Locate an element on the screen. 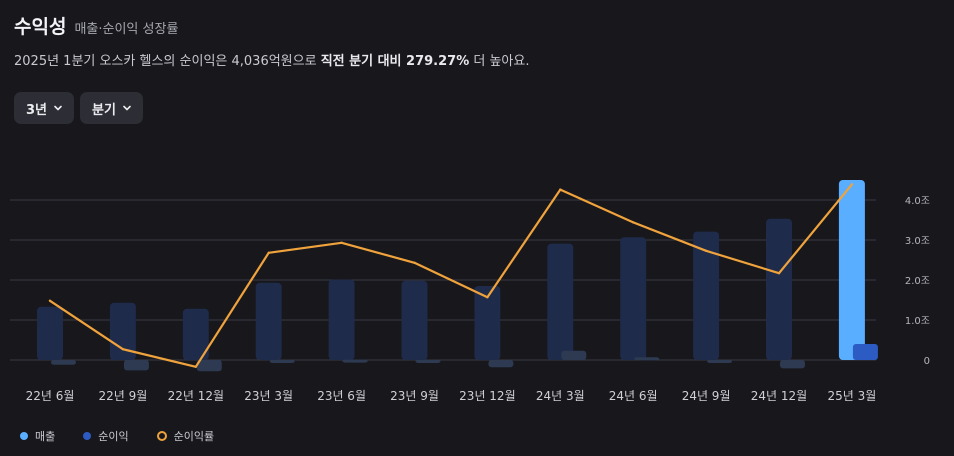 This screenshot has width=954, height=456. y-tick-label: 1.0조 is located at coordinates (917, 321).